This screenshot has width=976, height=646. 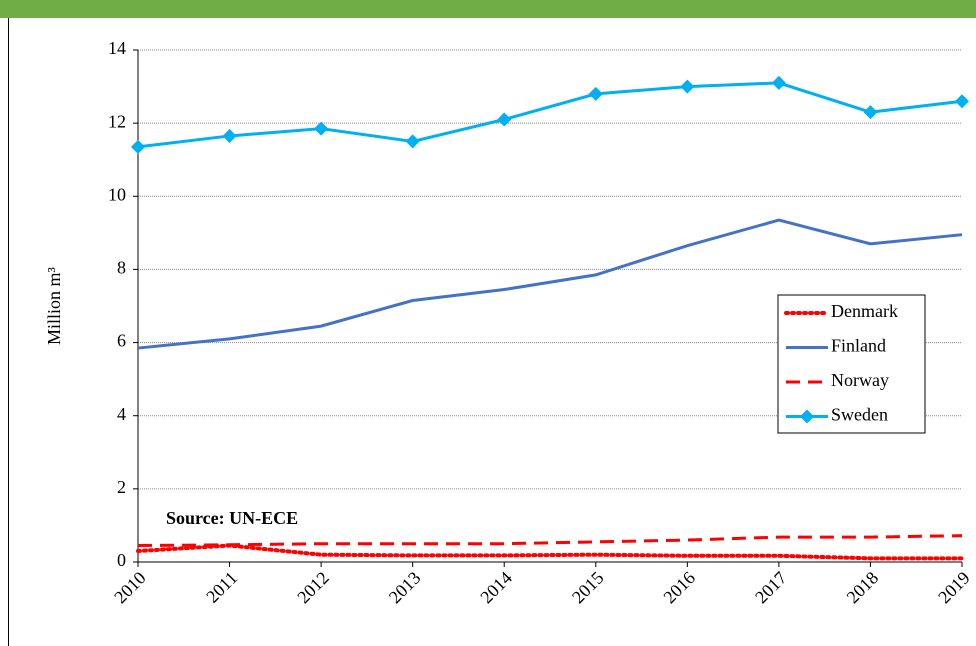 I want to click on legend-label: Norway, so click(x=860, y=380).